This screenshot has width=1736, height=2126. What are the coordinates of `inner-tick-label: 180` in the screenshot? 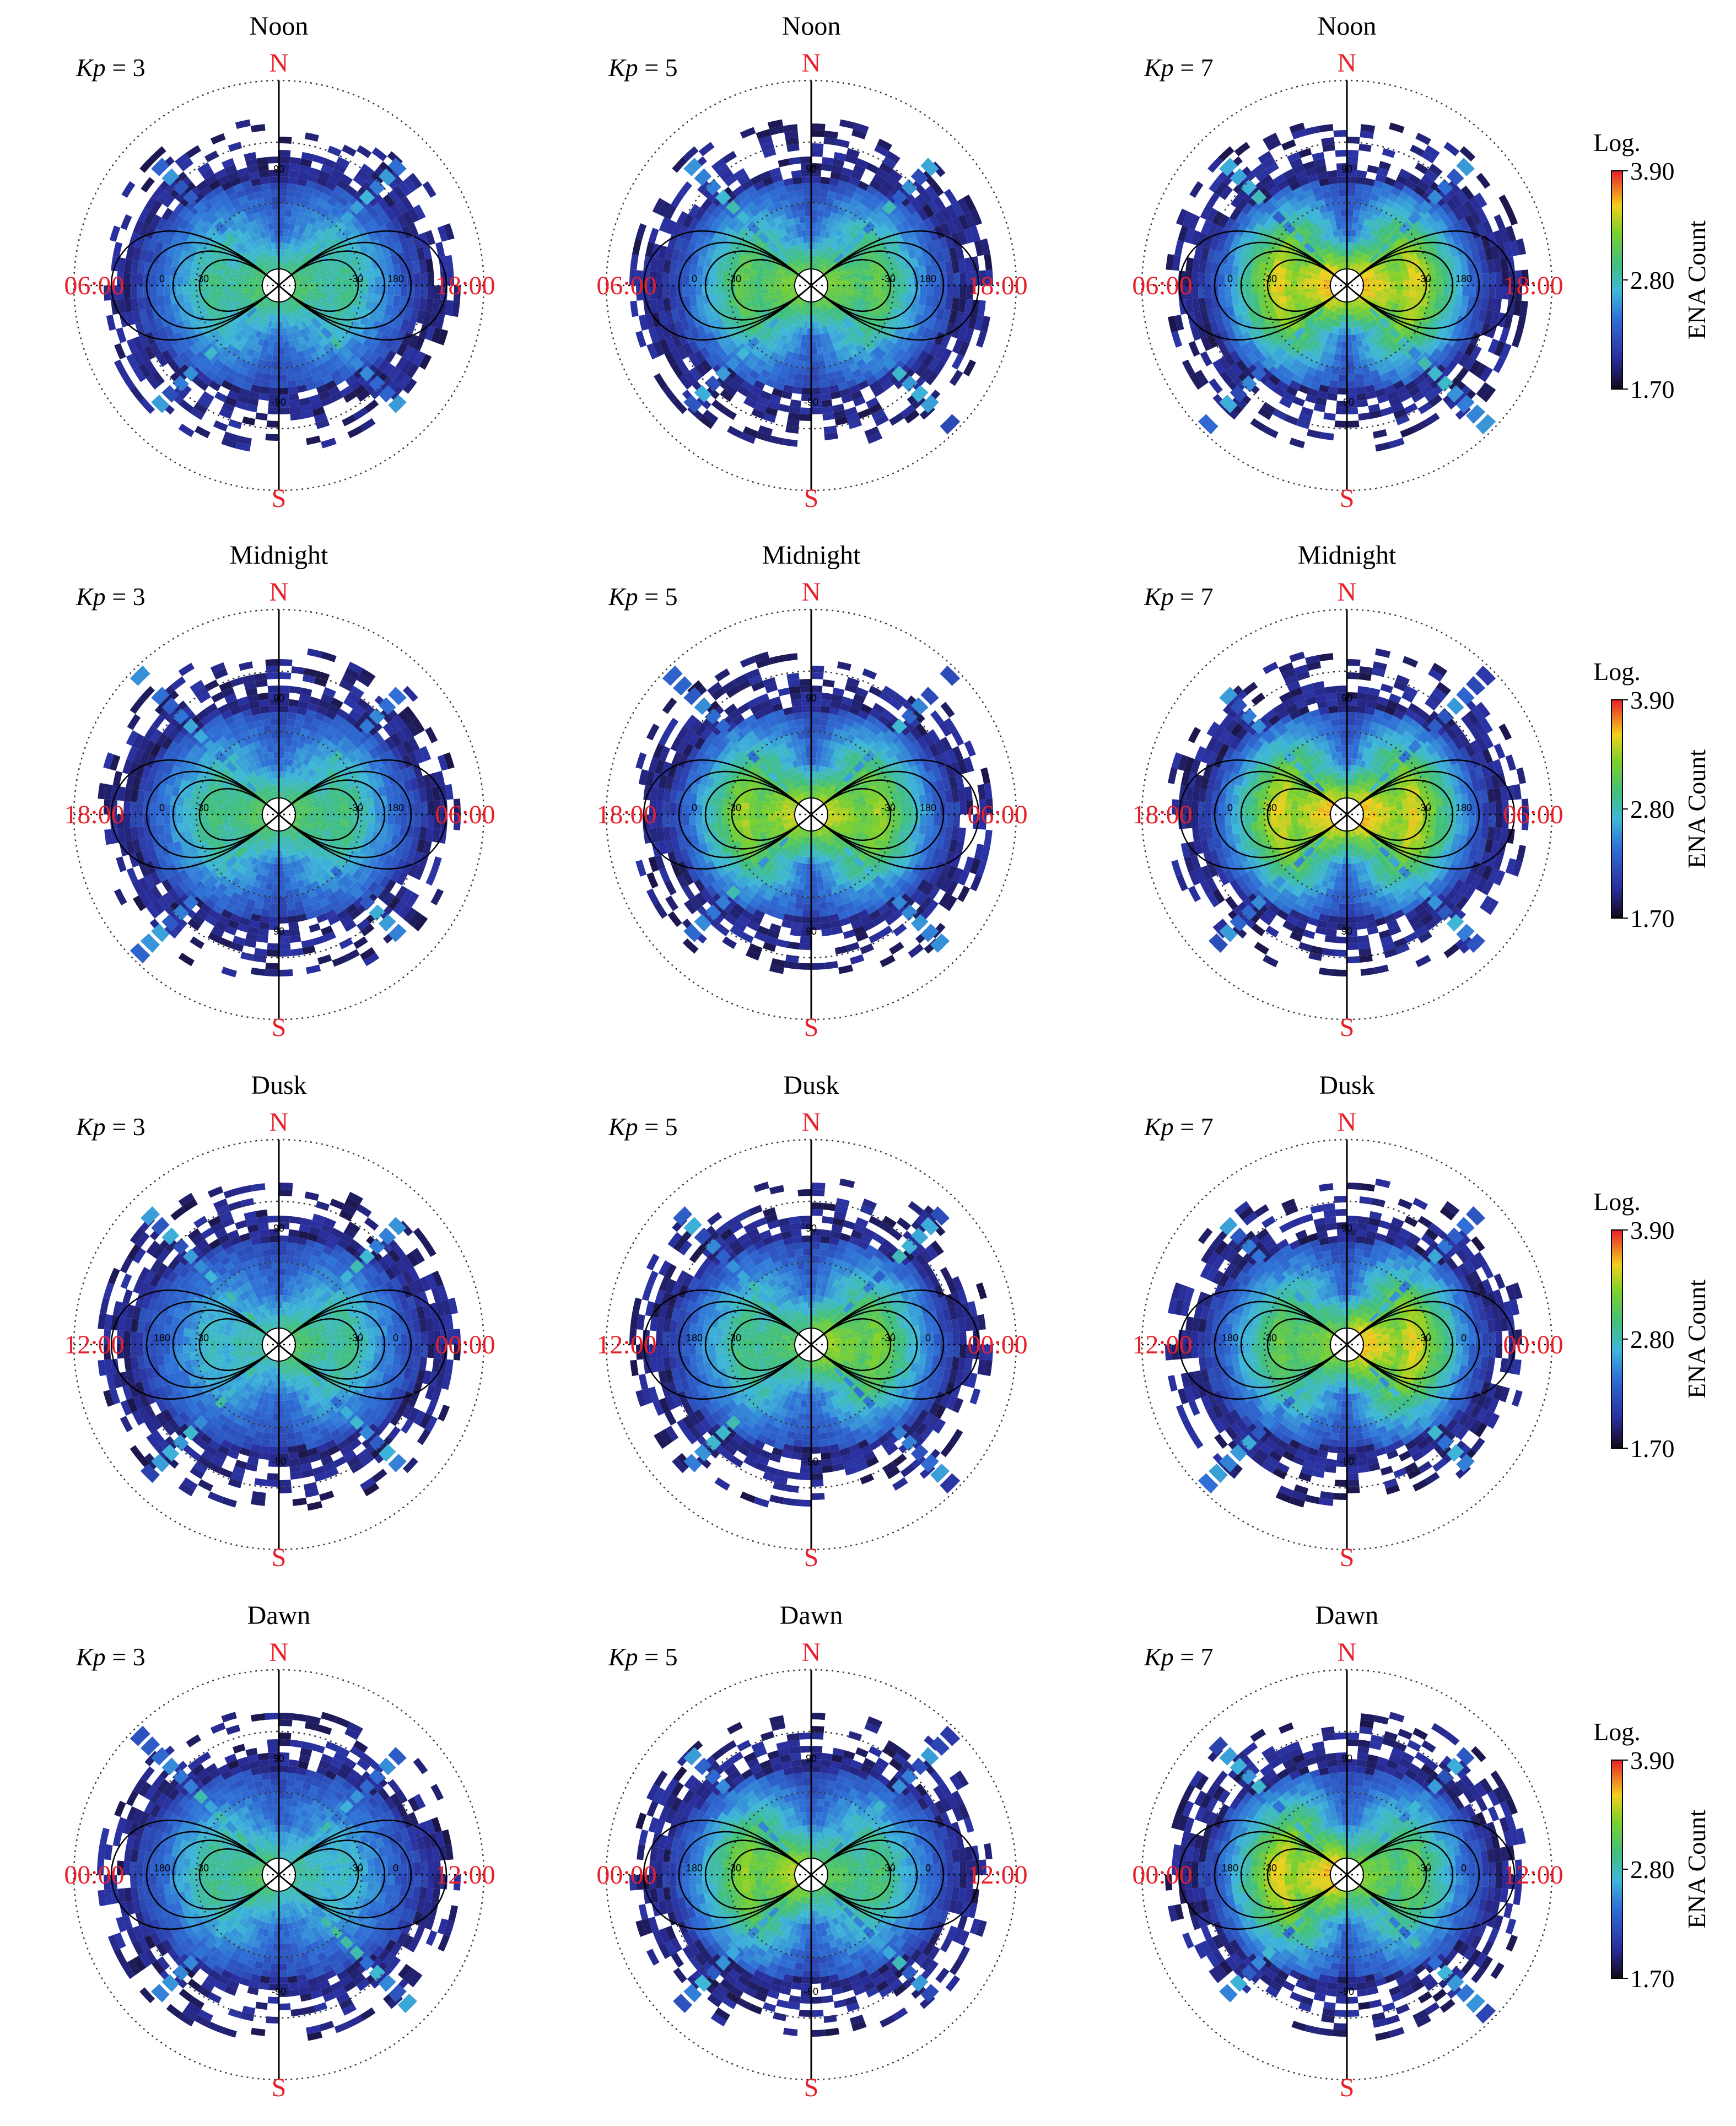 It's located at (395, 278).